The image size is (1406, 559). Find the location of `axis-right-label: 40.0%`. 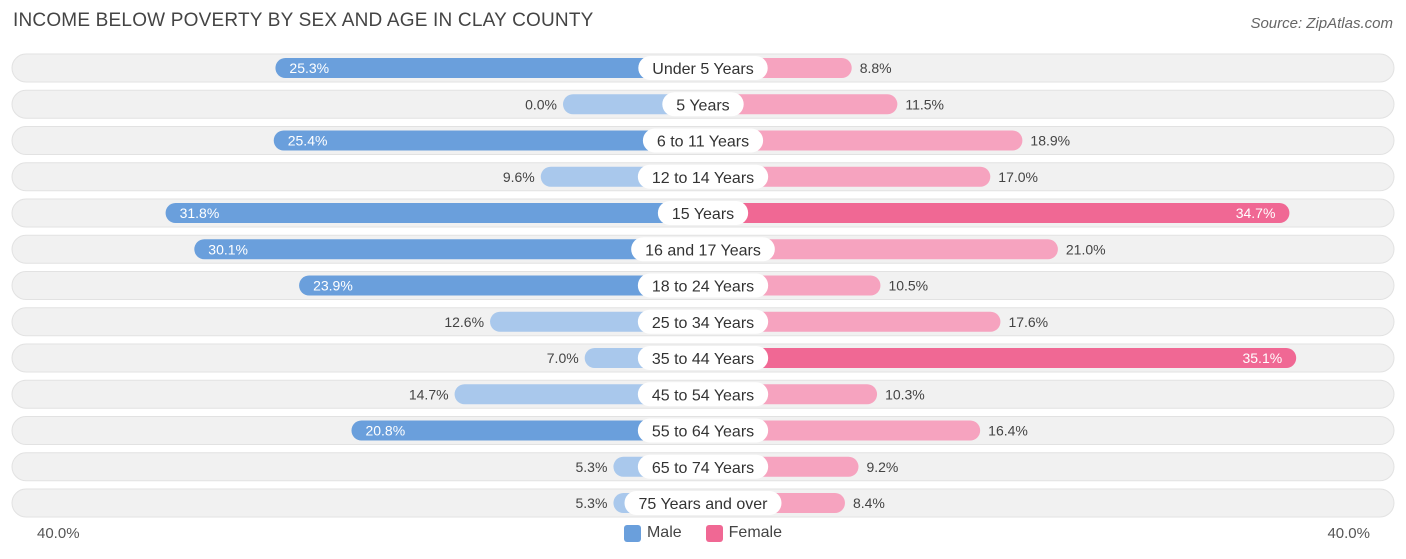

axis-right-label: 40.0% is located at coordinates (1348, 533).